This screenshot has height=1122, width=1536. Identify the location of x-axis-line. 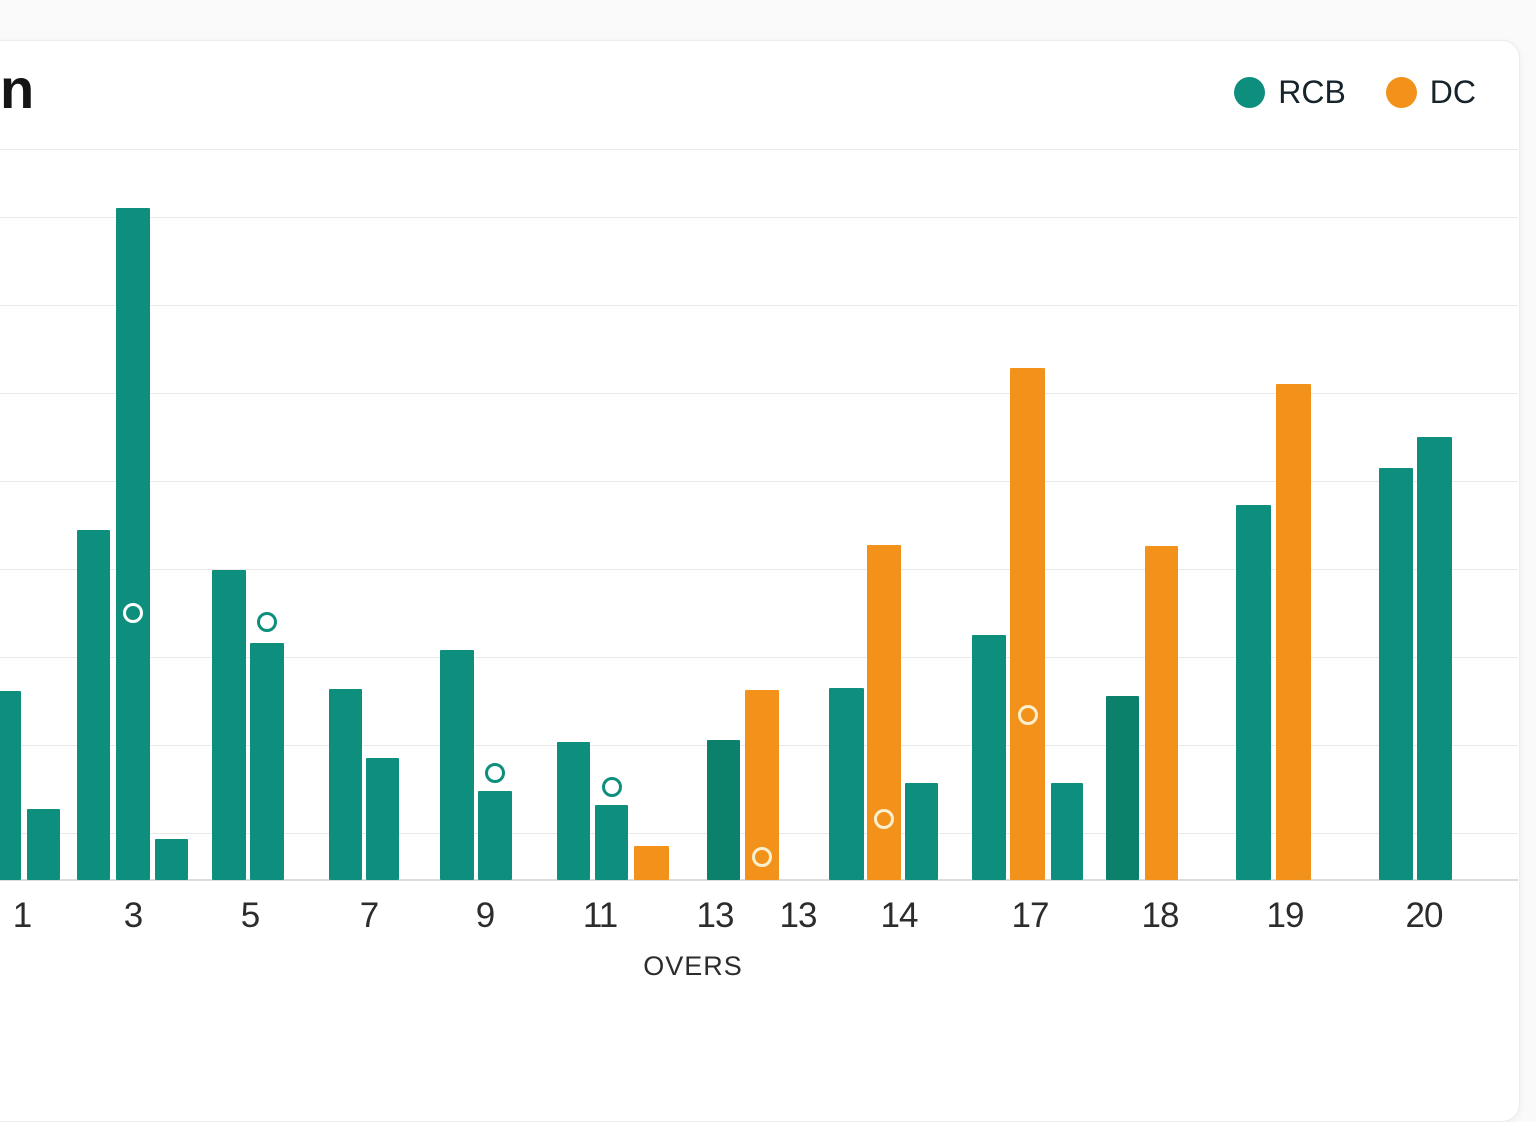
(759, 880).